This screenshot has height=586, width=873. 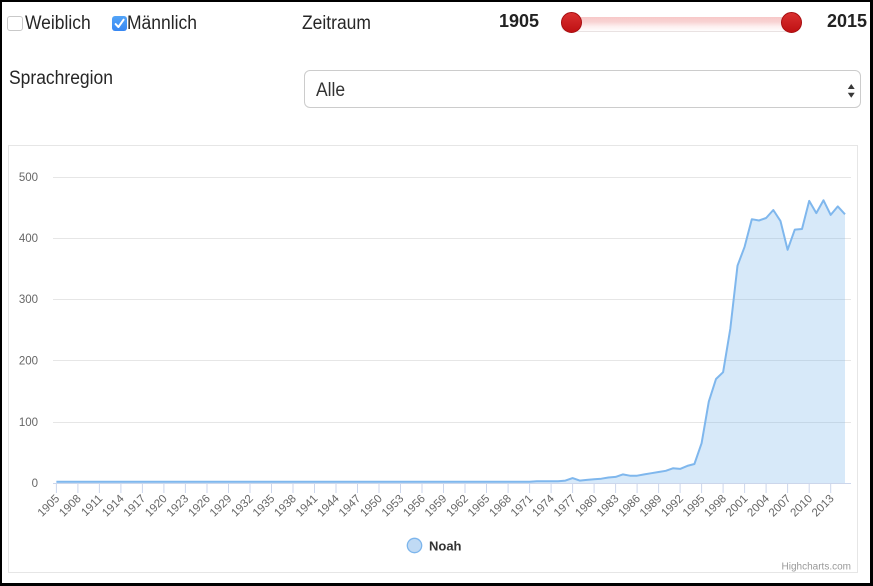 I want to click on svg-text: 1974, so click(x=543, y=505).